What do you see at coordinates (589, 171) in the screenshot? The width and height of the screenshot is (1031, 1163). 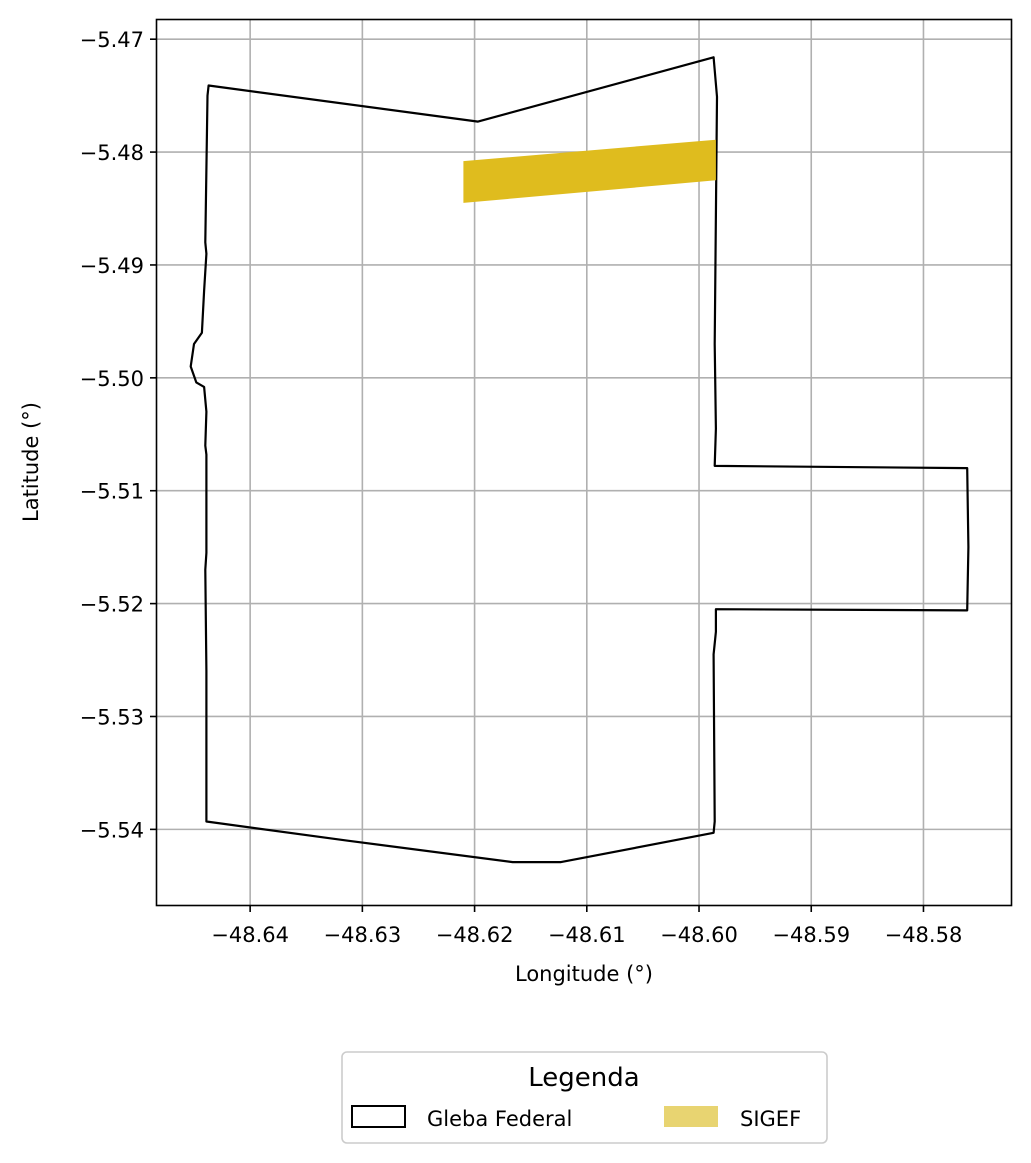 I see `sigef-polygon` at bounding box center [589, 171].